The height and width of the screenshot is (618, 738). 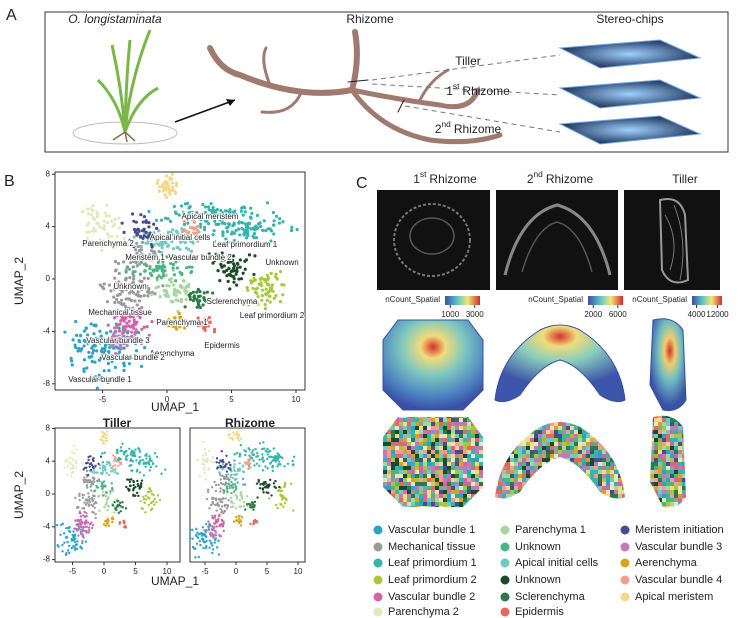 What do you see at coordinates (181, 281) in the screenshot?
I see `cell-points` at bounding box center [181, 281].